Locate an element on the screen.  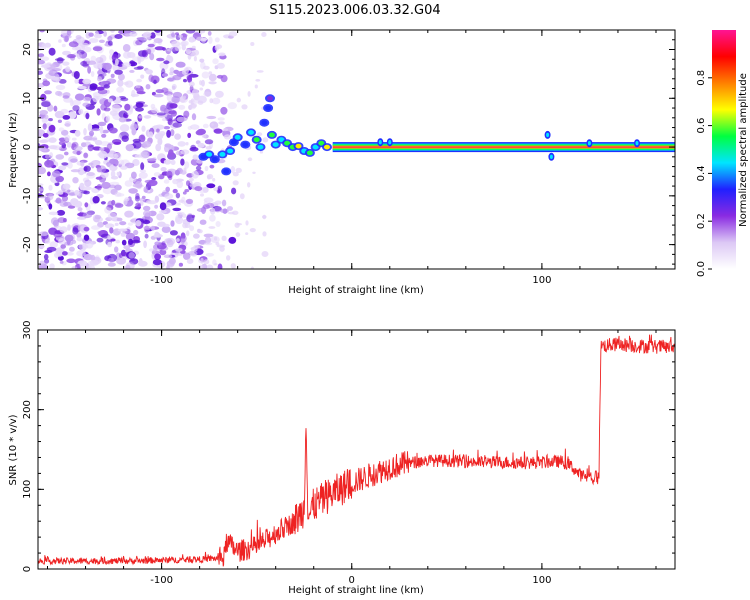
spectrogram-noise-blobs is located at coordinates (153, 149).